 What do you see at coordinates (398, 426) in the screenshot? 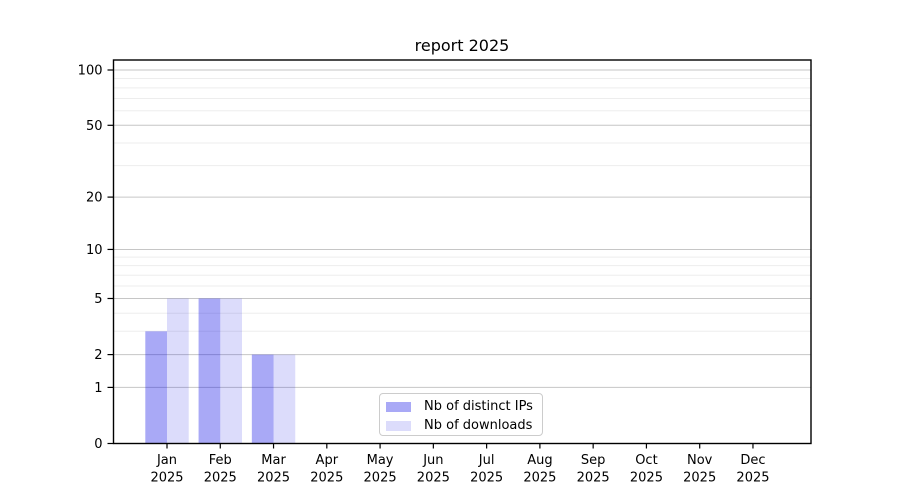
I see `legend-swatch-downloads` at bounding box center [398, 426].